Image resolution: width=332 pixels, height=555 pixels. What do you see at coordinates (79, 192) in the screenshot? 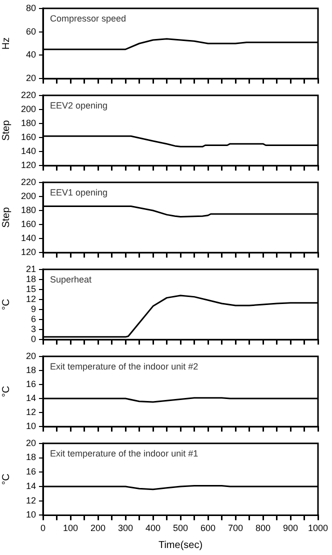
I see `annotation: EEV1 opening` at bounding box center [79, 192].